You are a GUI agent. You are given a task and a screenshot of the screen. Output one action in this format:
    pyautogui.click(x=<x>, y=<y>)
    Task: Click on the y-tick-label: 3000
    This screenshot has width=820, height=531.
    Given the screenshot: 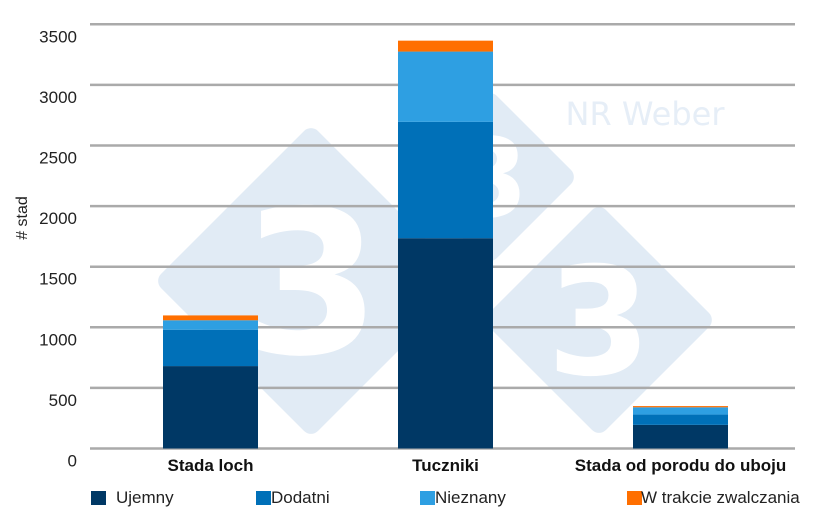 What is the action you would take?
    pyautogui.click(x=58, y=97)
    